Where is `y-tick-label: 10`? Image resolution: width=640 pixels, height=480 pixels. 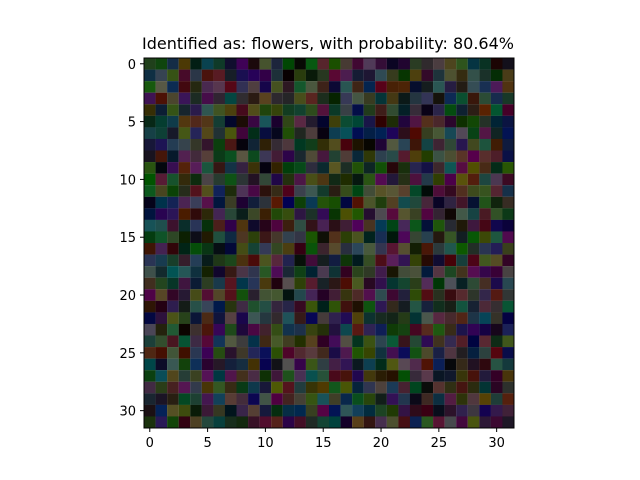
y-tick-label: 10 is located at coordinates (127, 180).